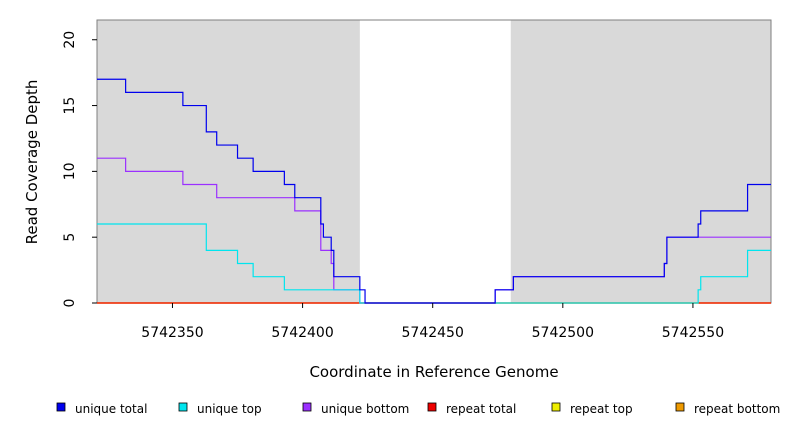 This screenshot has height=432, width=792. What do you see at coordinates (70, 303) in the screenshot?
I see `y-tick-label: 0` at bounding box center [70, 303].